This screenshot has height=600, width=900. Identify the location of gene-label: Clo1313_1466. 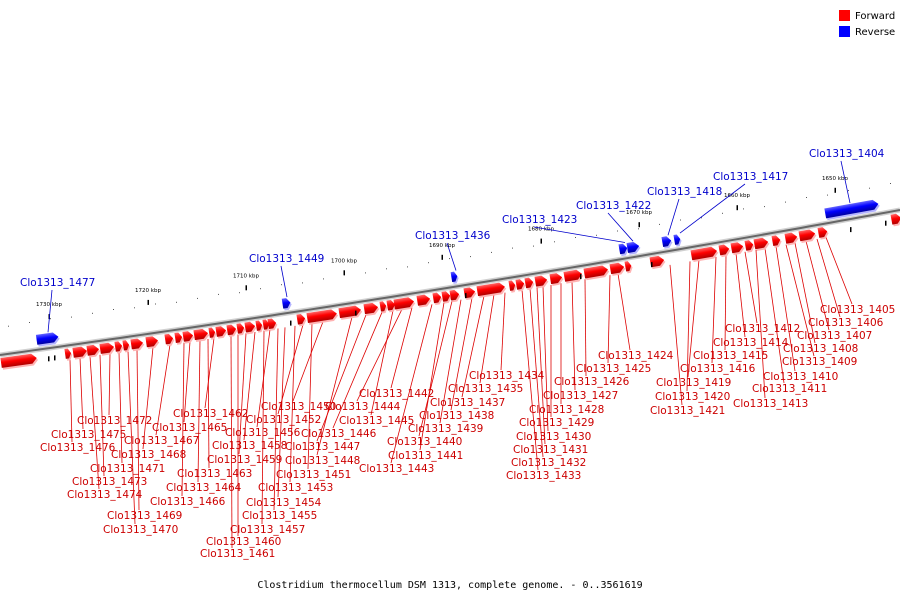
(188, 502).